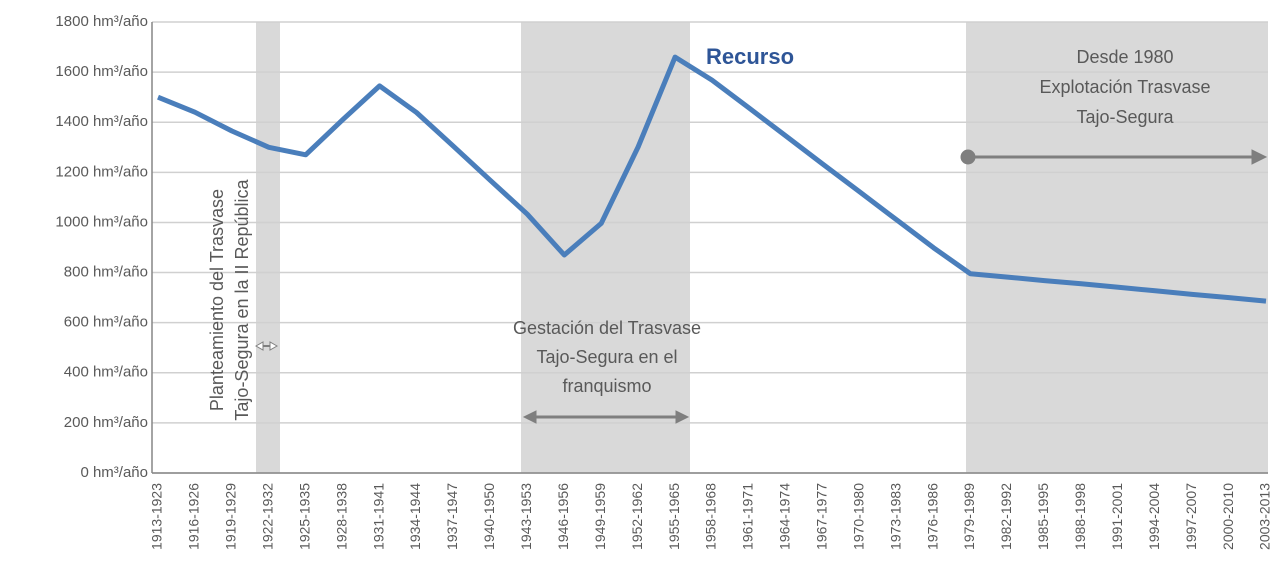 The width and height of the screenshot is (1272, 586). I want to click on y-tick-label: 600 hm³/año, so click(106, 322).